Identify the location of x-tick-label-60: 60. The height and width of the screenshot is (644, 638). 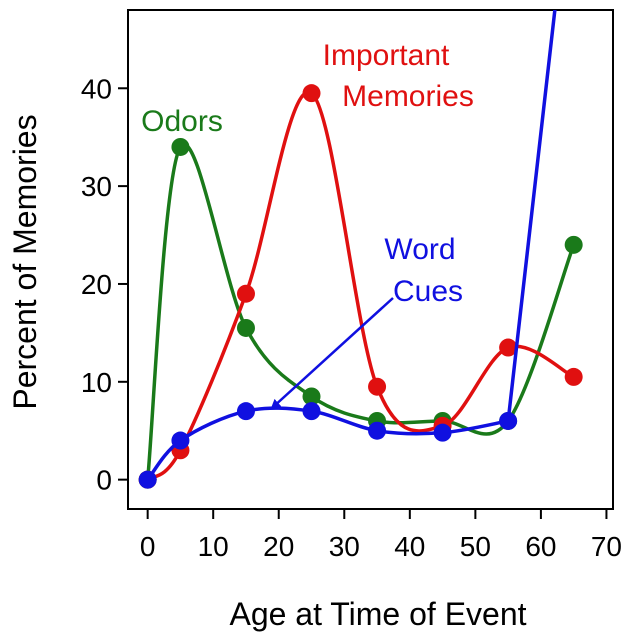
(540, 546).